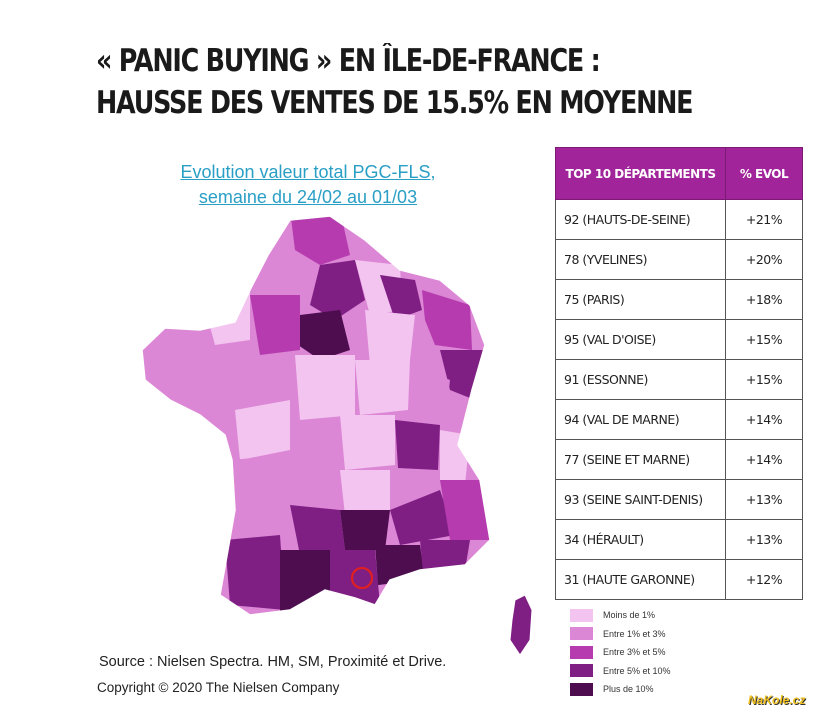  What do you see at coordinates (764, 219) in the screenshot?
I see `evol-cell: +21%` at bounding box center [764, 219].